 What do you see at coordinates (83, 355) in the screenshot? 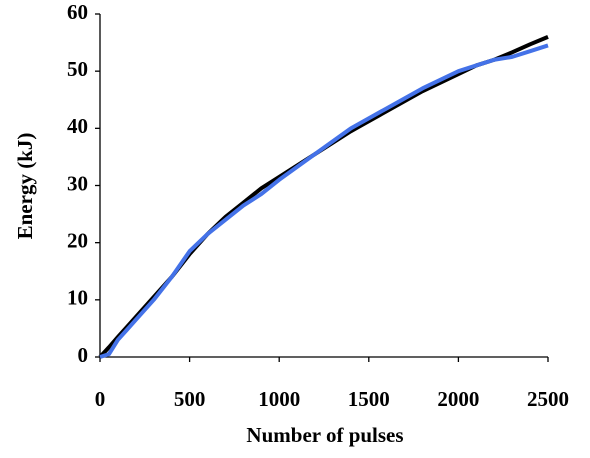
I see `y-tick-label: 0` at bounding box center [83, 355].